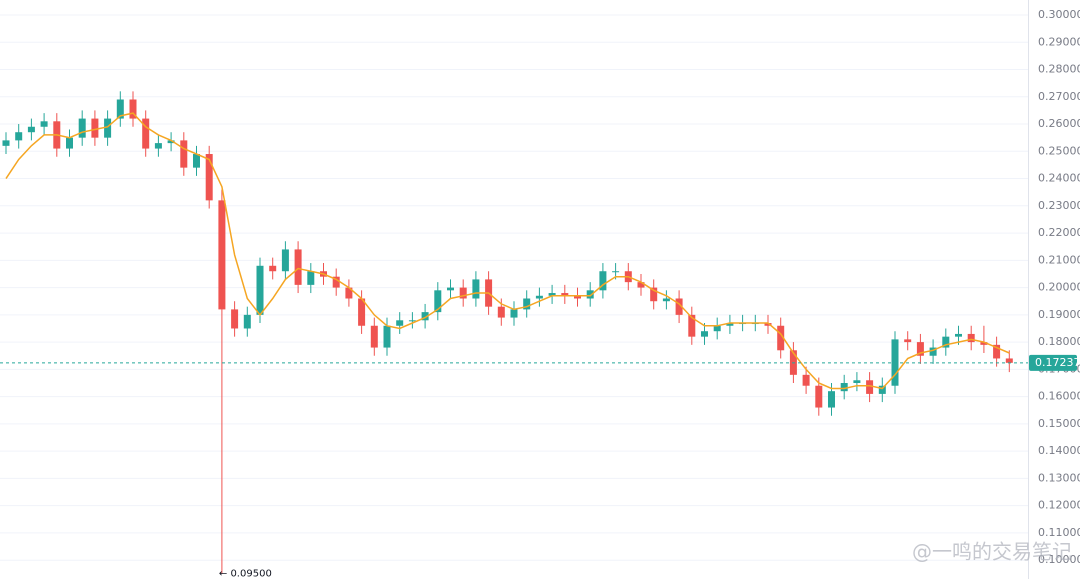 The image size is (1080, 579). Describe the element at coordinates (1059, 205) in the screenshot. I see `y-tick-label: 0.23000` at that location.